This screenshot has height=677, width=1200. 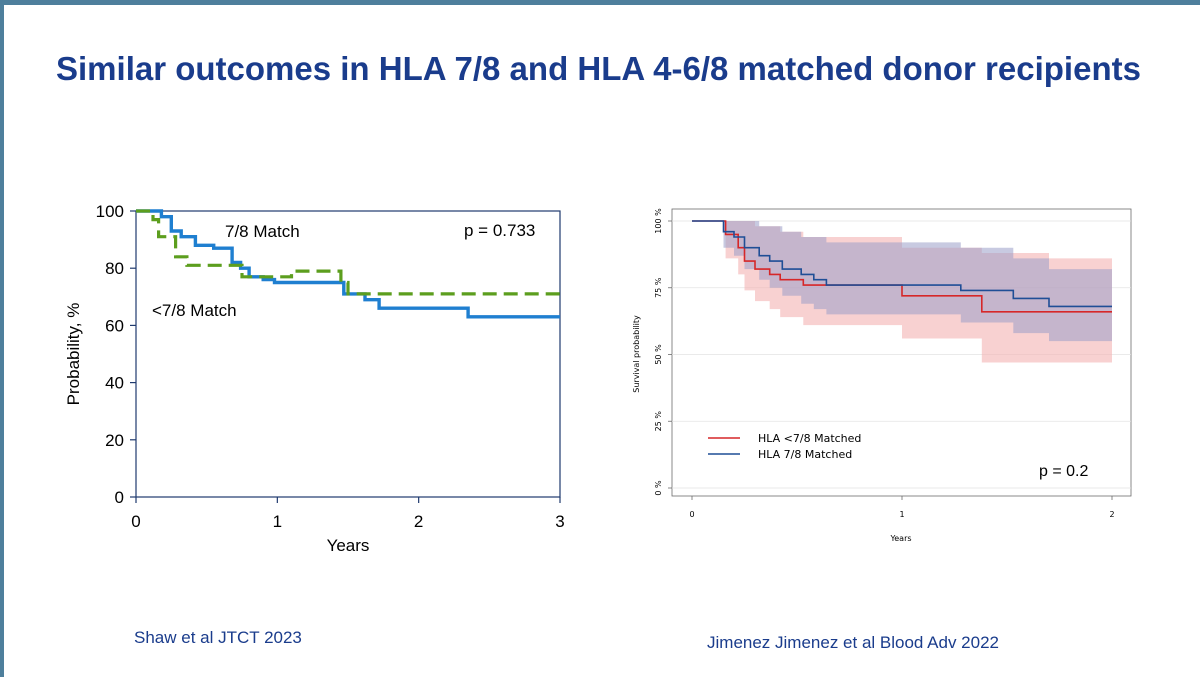 I want to click on left-y-tick-label: 60, so click(x=114, y=325).